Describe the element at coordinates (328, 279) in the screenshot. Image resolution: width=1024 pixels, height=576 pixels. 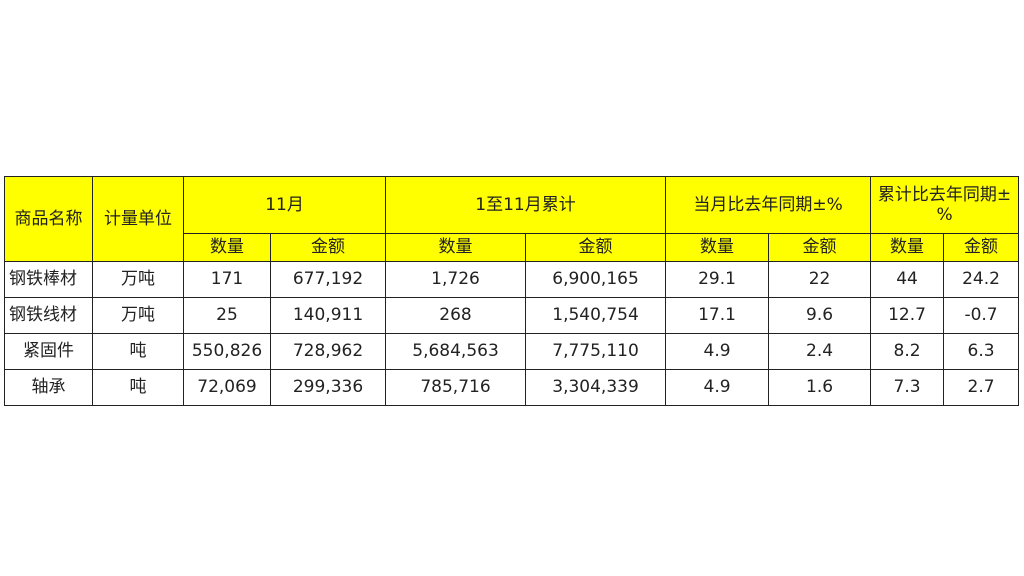
I see `cell-m-amt: 677,192` at that location.